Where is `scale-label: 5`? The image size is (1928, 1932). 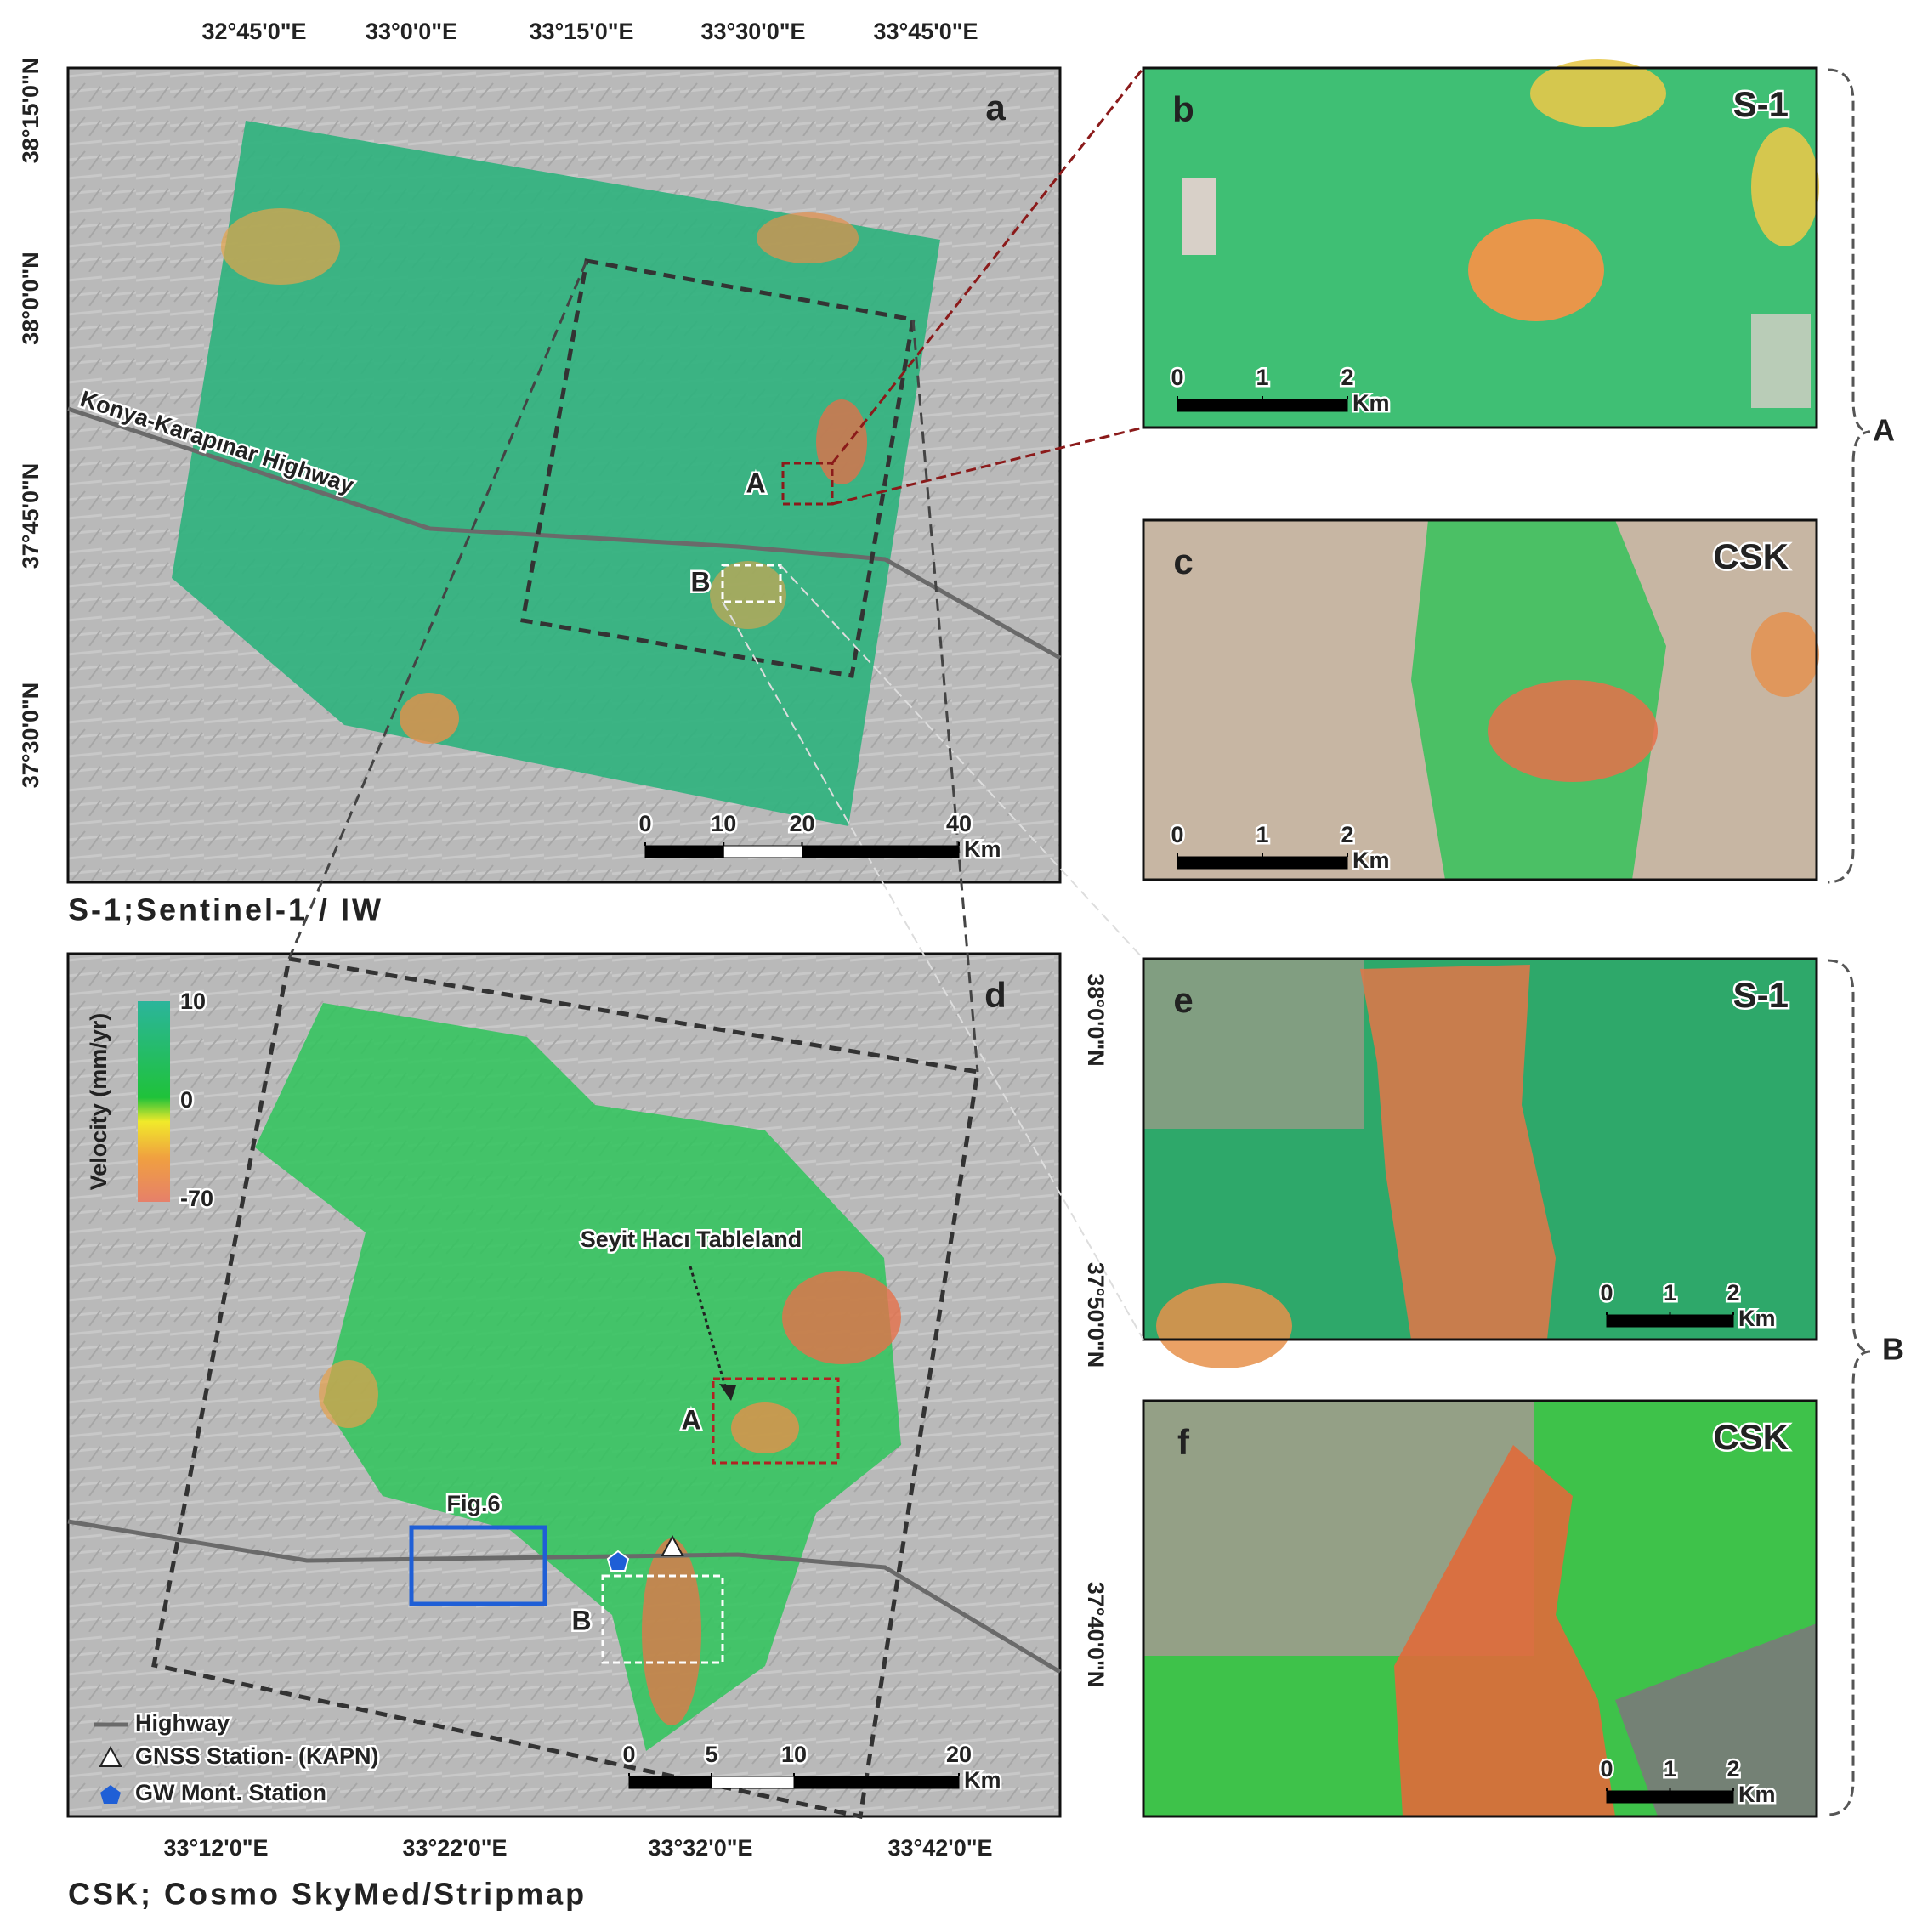
scale-label: 5 is located at coordinates (711, 1754).